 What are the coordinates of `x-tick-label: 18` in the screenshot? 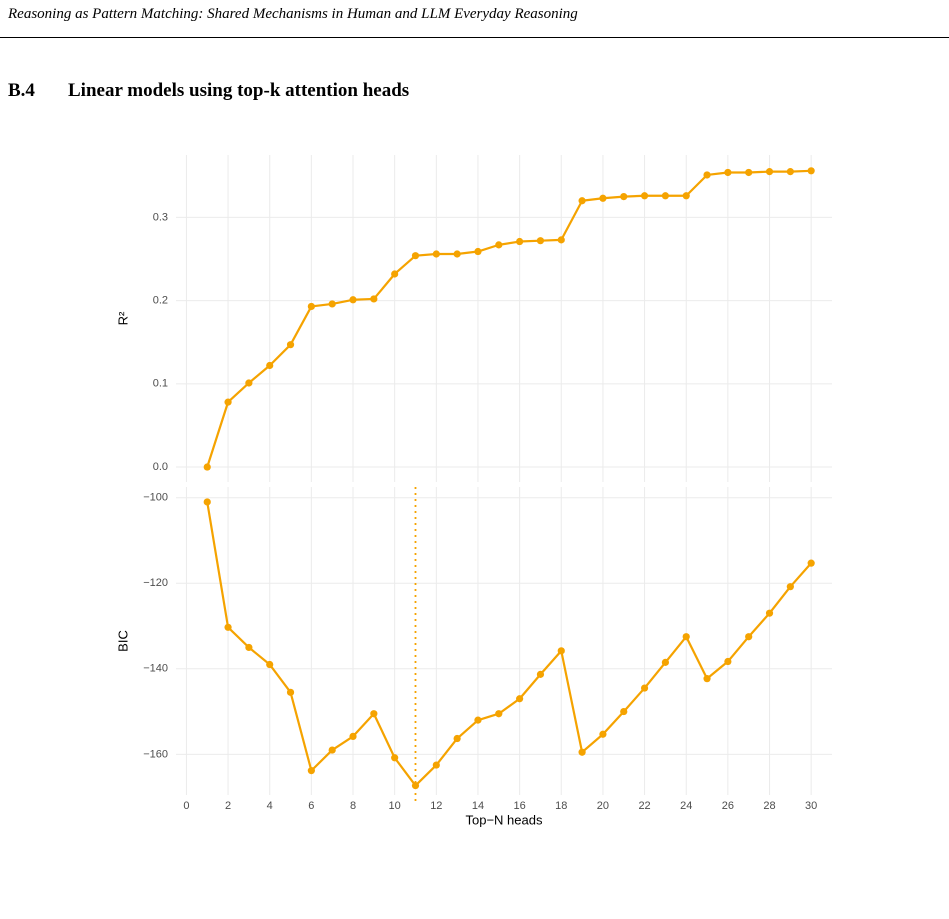 It's located at (561, 806).